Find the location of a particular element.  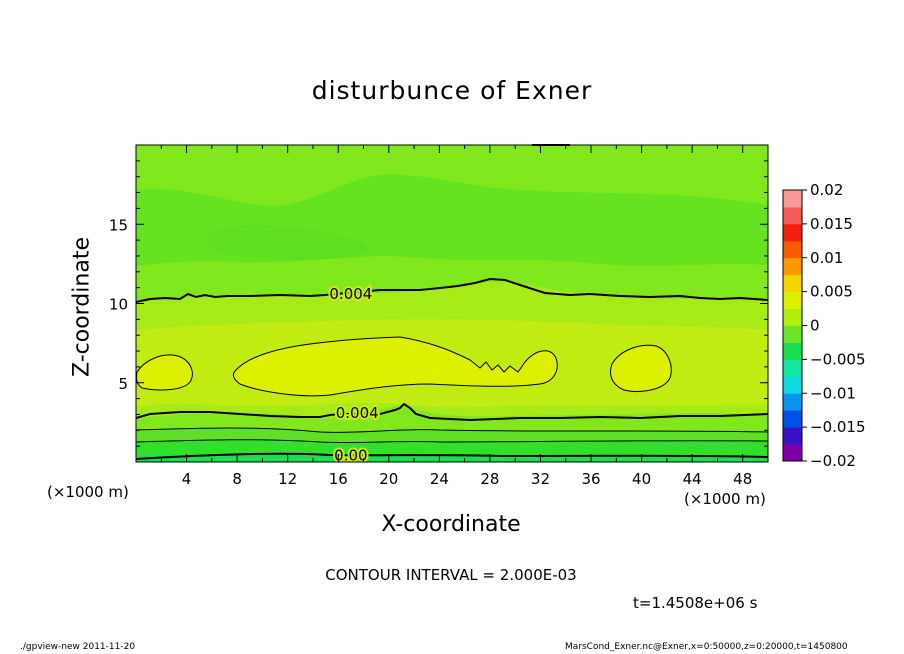

y-axis-unit: (×1000 m) is located at coordinates (88, 492).